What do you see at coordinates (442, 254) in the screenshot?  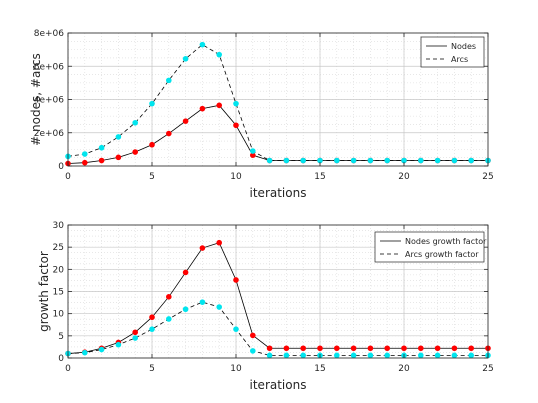 I see `legend-label-2: Arcs growth factor` at bounding box center [442, 254].